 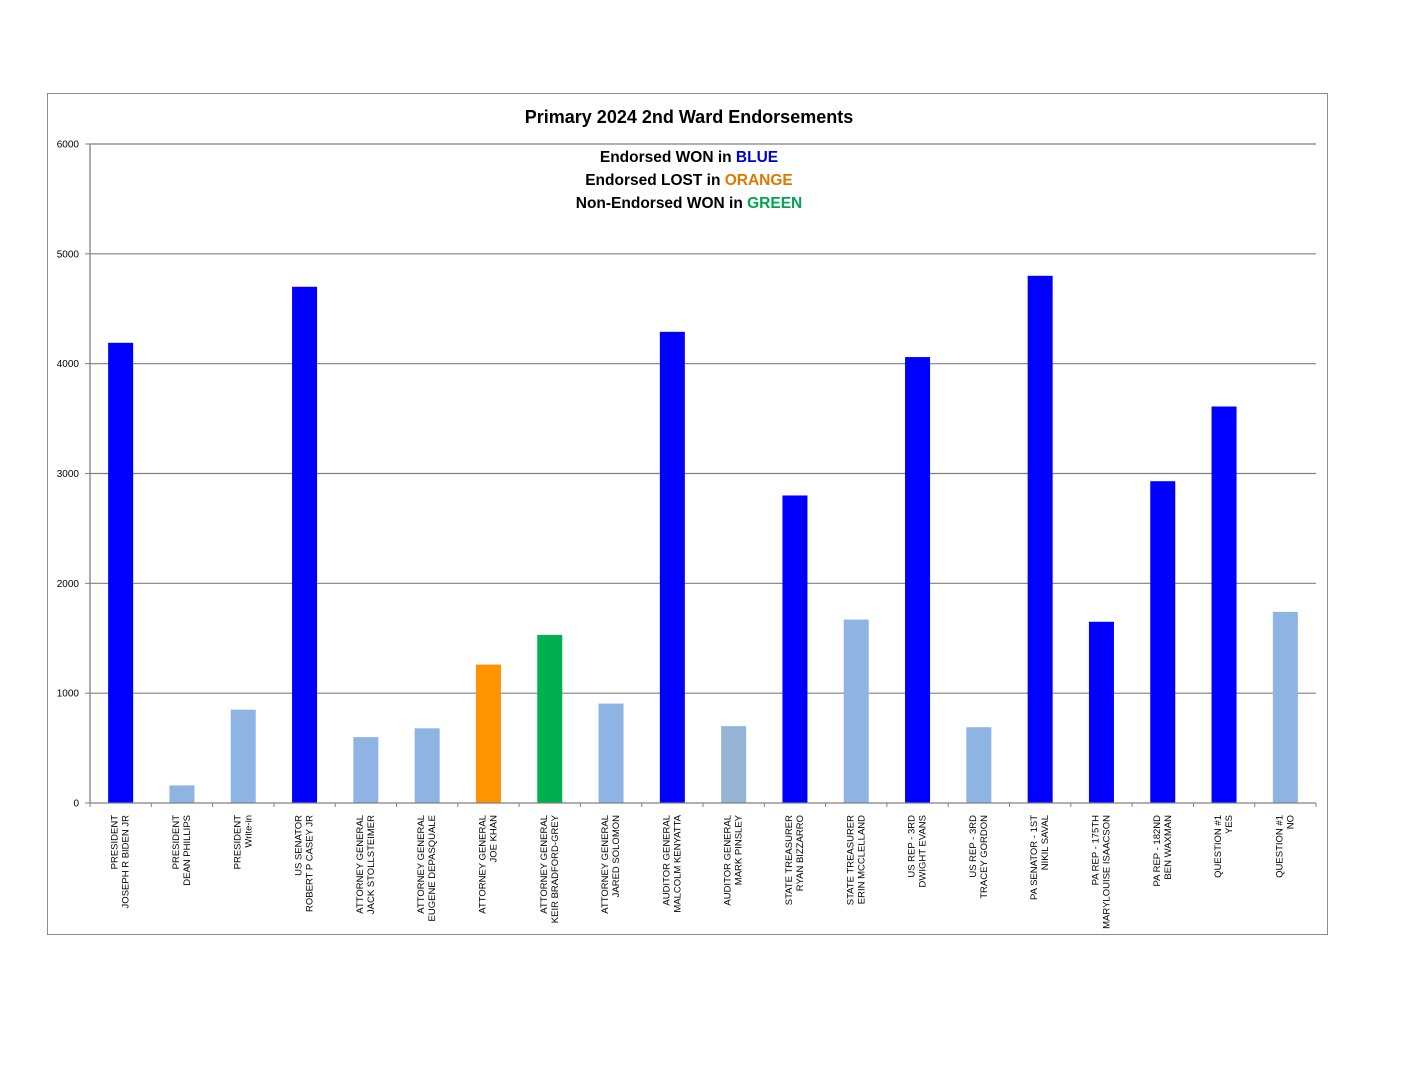 What do you see at coordinates (672, 863) in the screenshot?
I see `x-label-10: AUDITOR GENERALMALCOLM KENYATTA` at bounding box center [672, 863].